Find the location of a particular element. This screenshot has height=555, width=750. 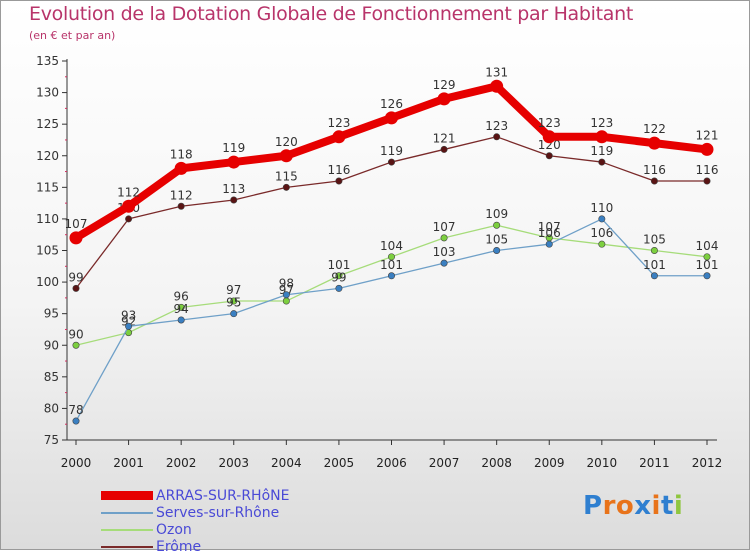

x-tick-label: 2009 is located at coordinates (549, 463).